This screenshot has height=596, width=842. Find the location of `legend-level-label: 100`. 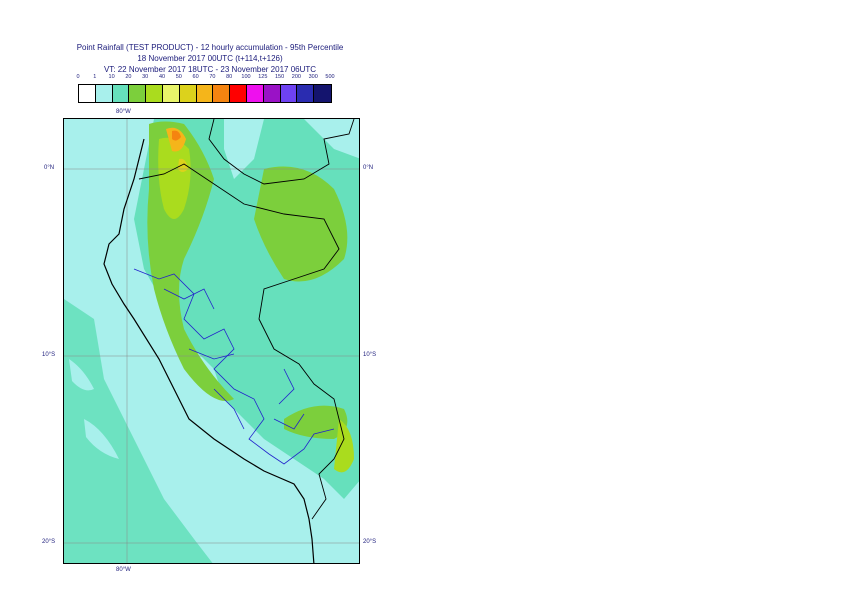

legend-level-label: 100 is located at coordinates (246, 77).